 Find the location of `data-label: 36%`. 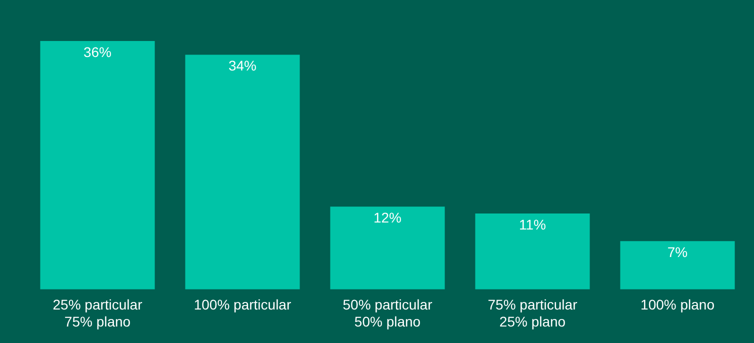

data-label: 36% is located at coordinates (97, 52).